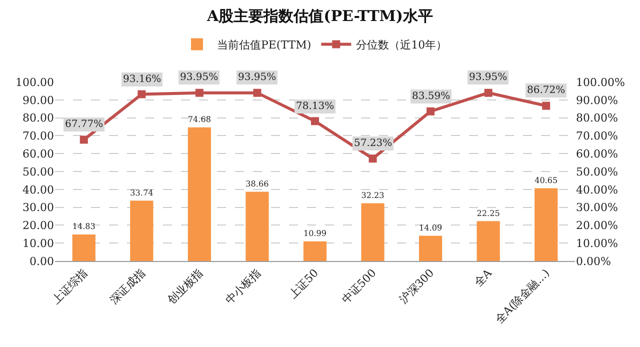  Describe the element at coordinates (597, 243) in the screenshot. I see `y2-tick-label: 10.00%` at that location.